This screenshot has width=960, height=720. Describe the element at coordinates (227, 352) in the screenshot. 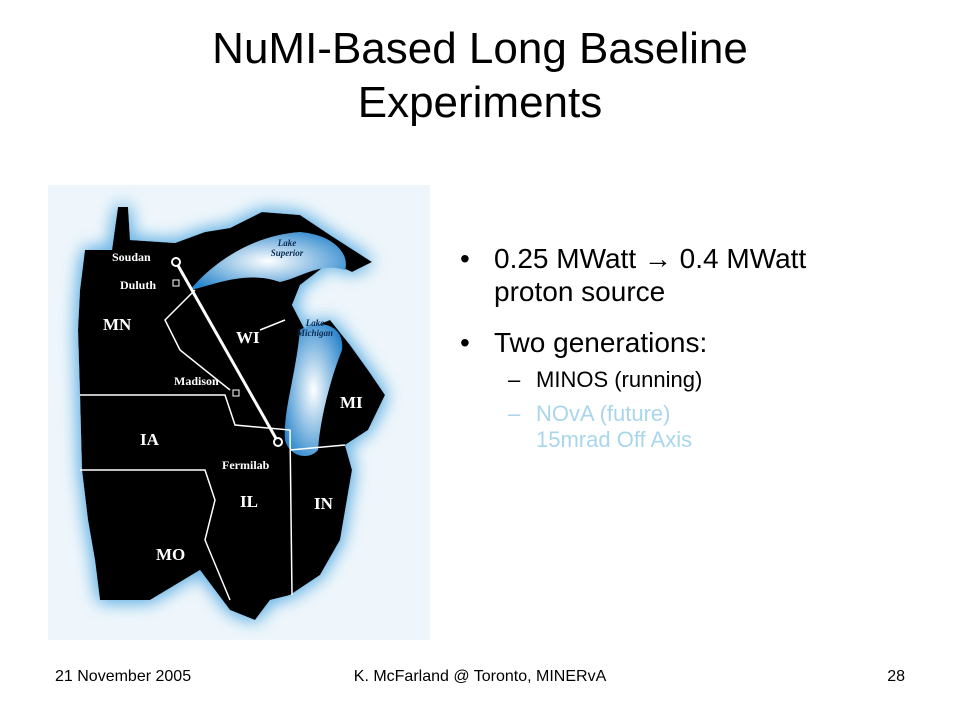

I see `beam-line` at that location.